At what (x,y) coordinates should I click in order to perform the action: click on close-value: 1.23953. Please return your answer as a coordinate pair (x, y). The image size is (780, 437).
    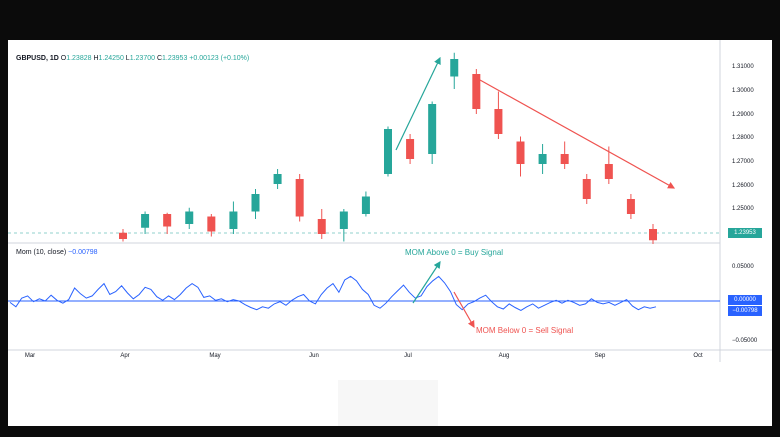
    Looking at the image, I should click on (175, 58).